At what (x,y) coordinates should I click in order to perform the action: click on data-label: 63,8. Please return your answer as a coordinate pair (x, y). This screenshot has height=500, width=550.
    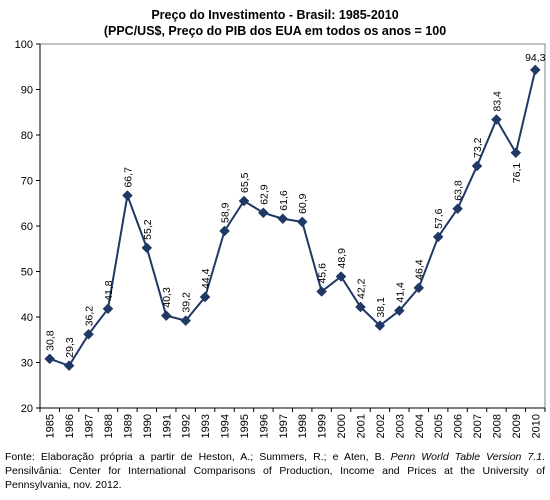
    Looking at the image, I should click on (459, 190).